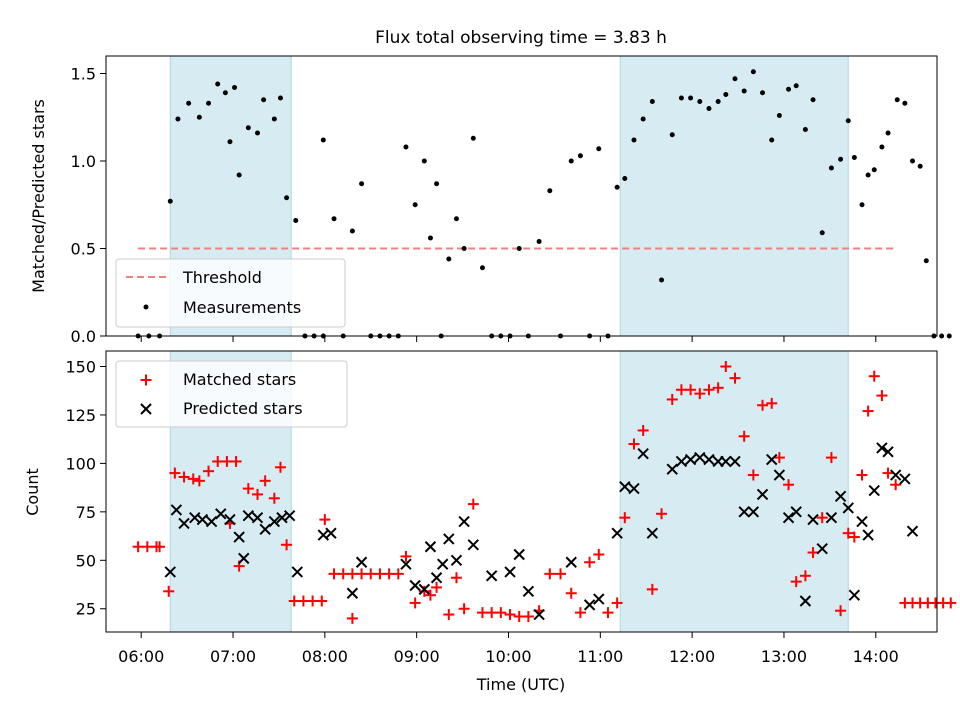 This screenshot has height=720, width=960. What do you see at coordinates (520, 684) in the screenshot?
I see `x-axis-label: Time (UTC)` at bounding box center [520, 684].